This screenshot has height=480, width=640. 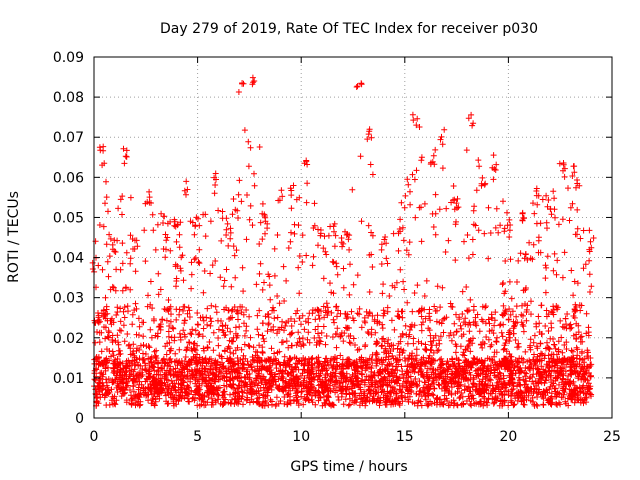 What do you see at coordinates (405, 437) in the screenshot?
I see `x-tick-label: 15` at bounding box center [405, 437].